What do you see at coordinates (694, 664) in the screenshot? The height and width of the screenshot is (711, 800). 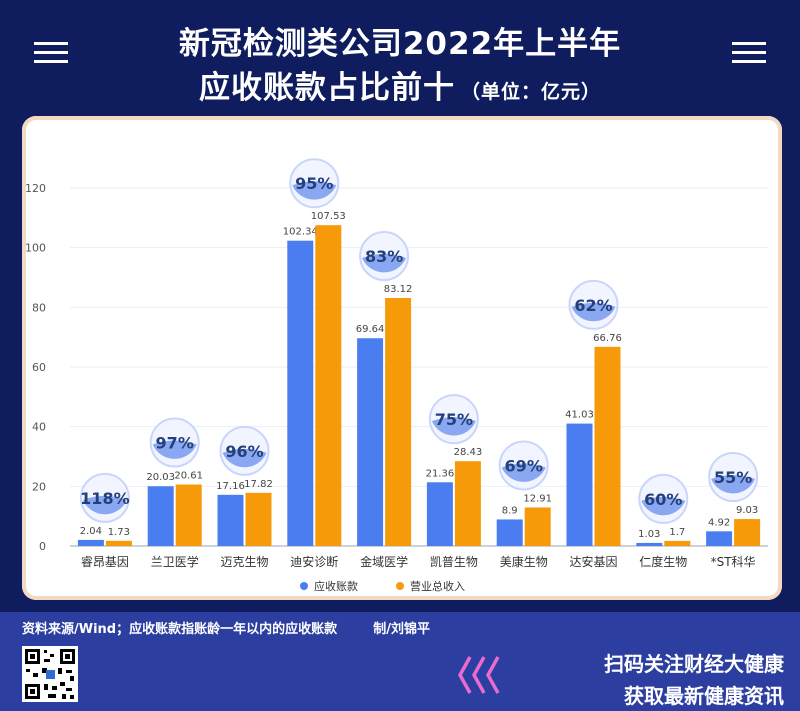 I see `promo-line-1: 扫码关注财经大健康` at bounding box center [694, 664].